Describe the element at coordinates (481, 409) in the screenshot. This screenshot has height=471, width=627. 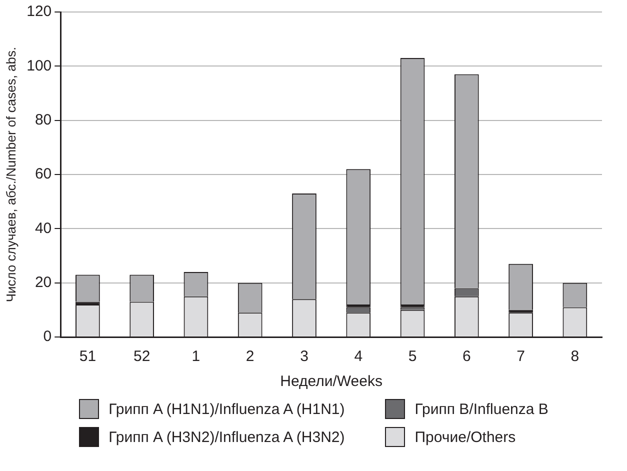
I see `legend-label: Грипп B/Influenza B` at that location.